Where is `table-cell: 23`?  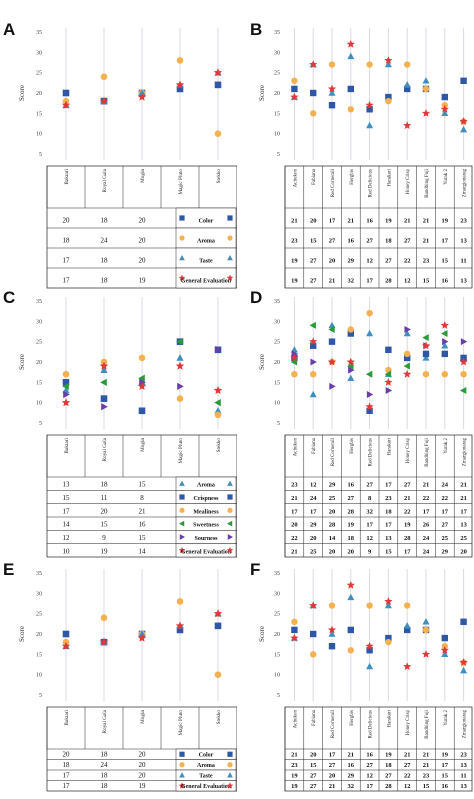 table-cell: 23 is located at coordinates (294, 765).